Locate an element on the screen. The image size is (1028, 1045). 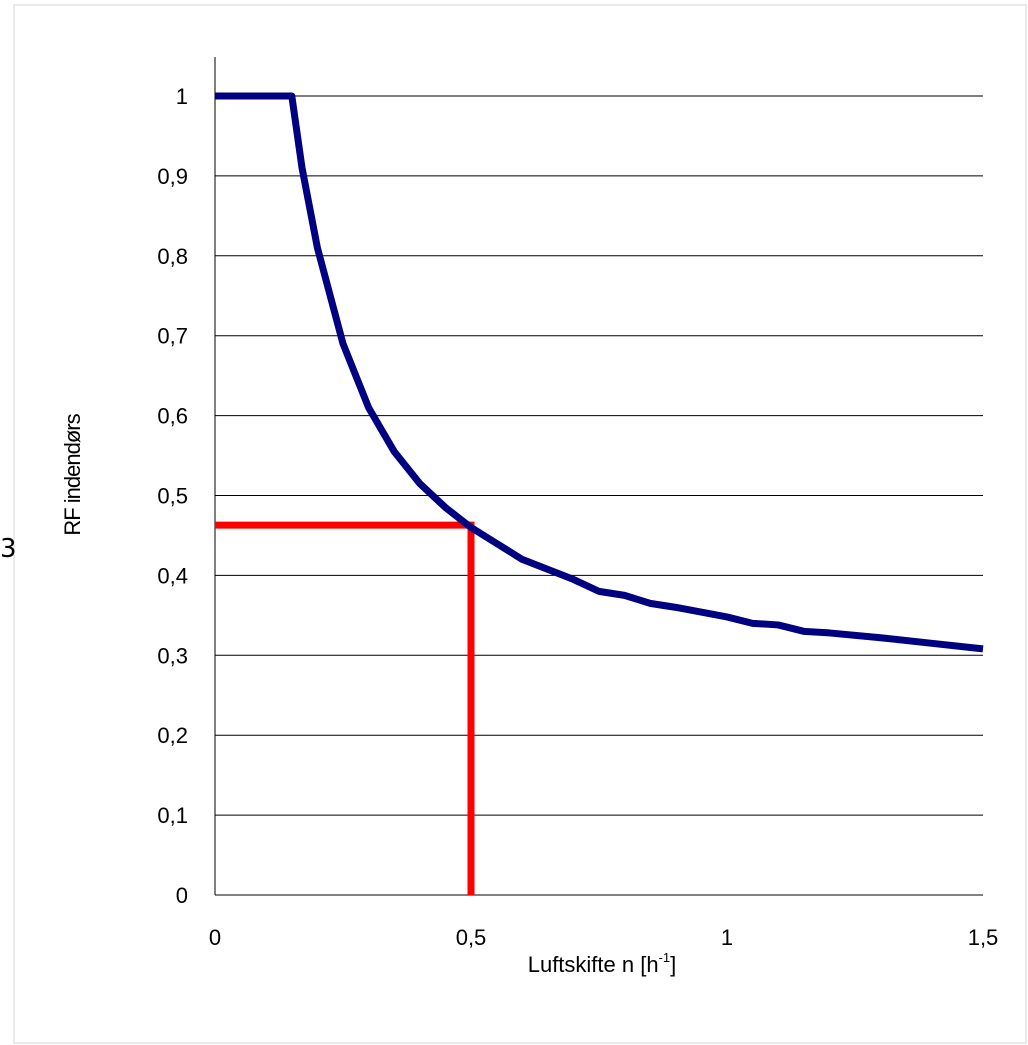
x-tick-label: 1 is located at coordinates (727, 937).